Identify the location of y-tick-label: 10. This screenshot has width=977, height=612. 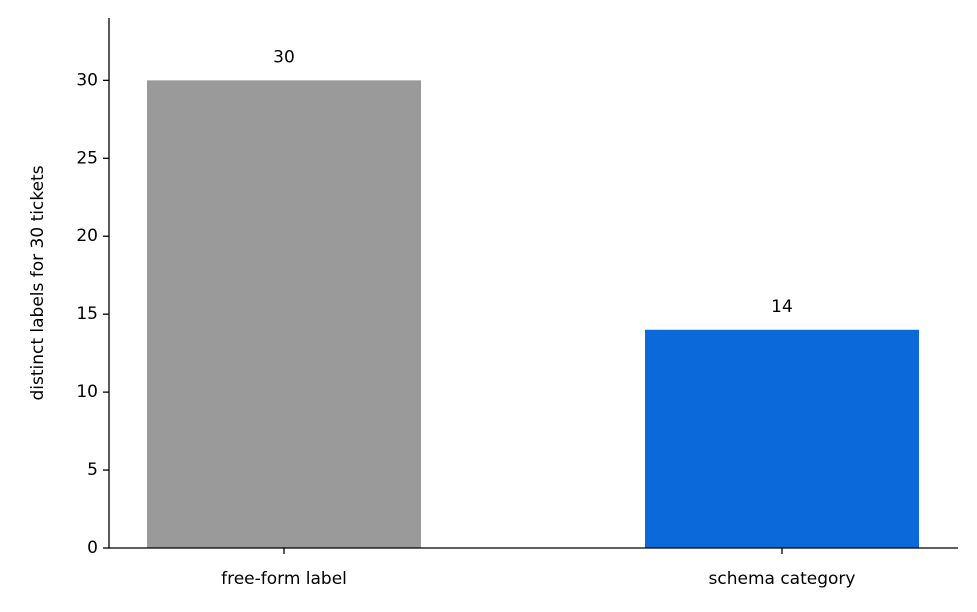
(87, 392).